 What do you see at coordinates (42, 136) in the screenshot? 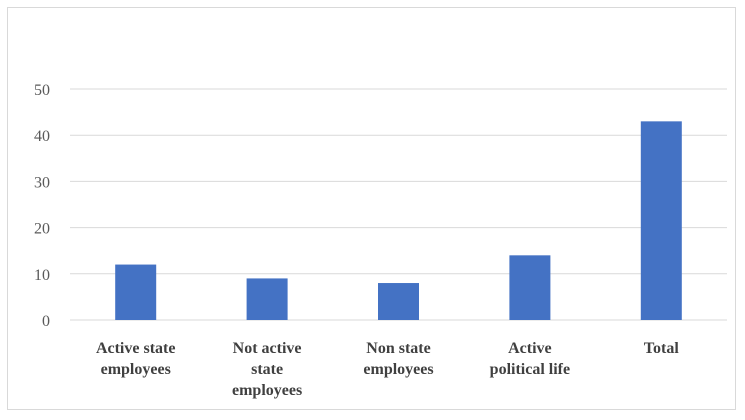
I see `y-tick-label: 40` at bounding box center [42, 136].